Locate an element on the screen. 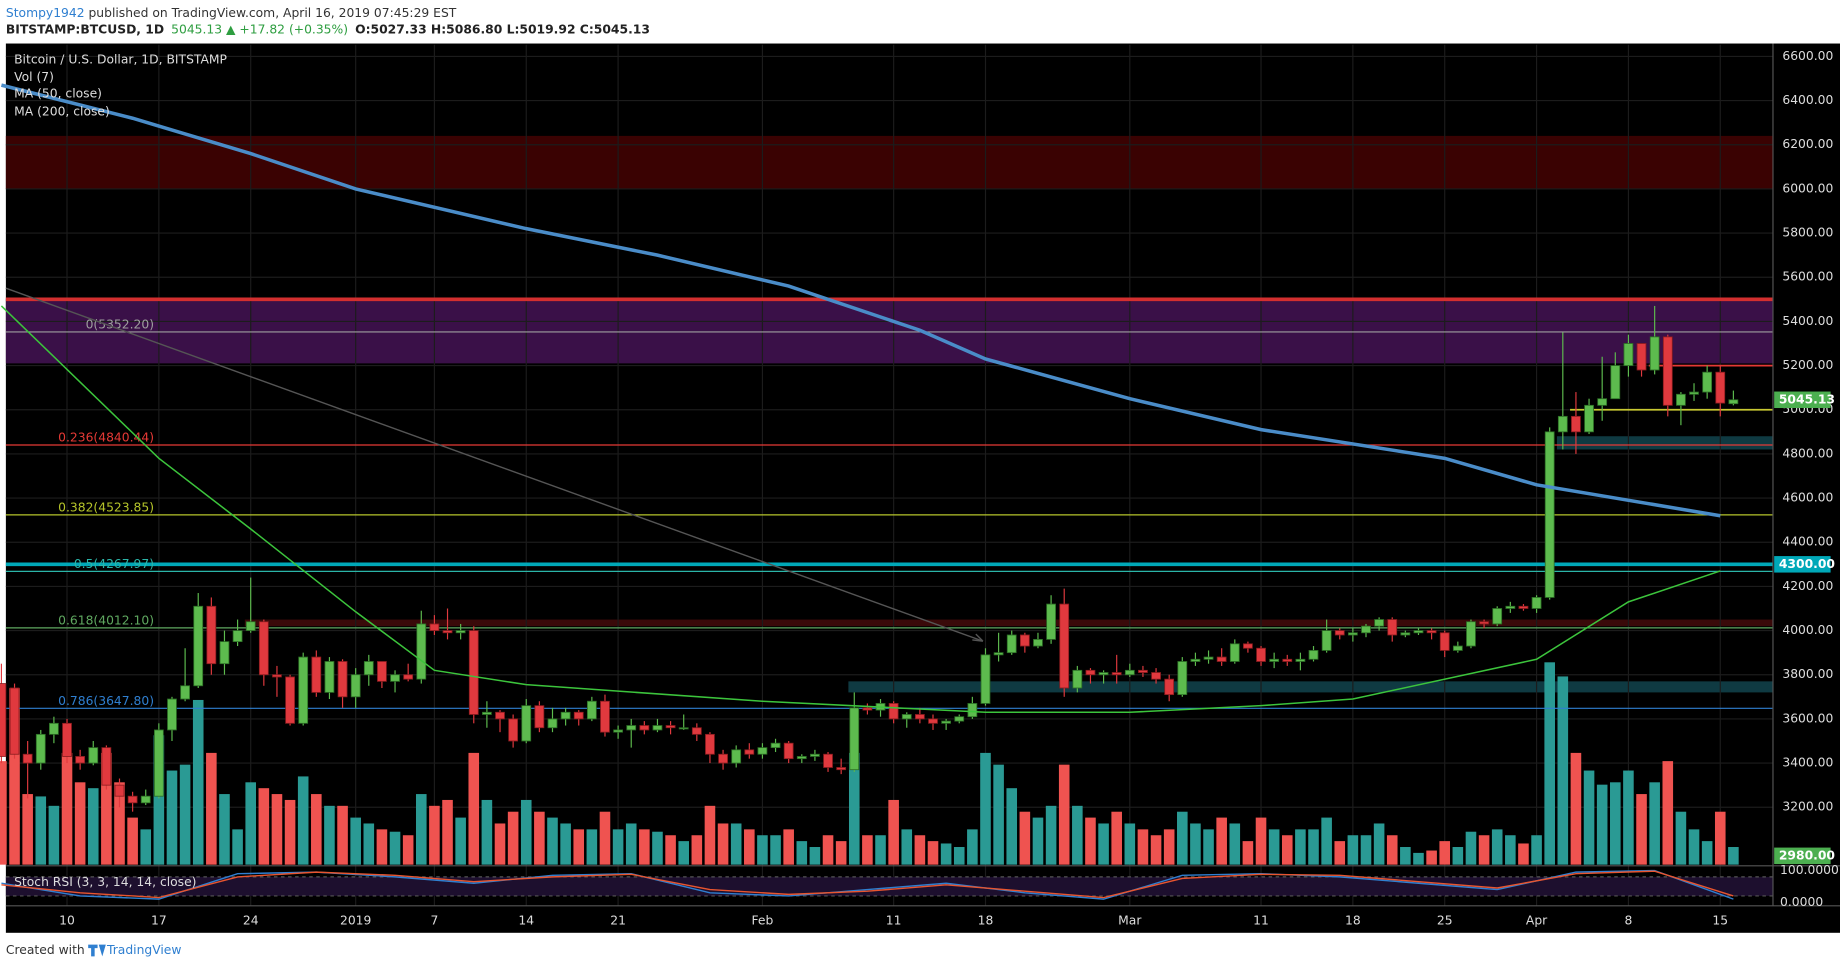 Image resolution: width=1840 pixels, height=967 pixels. x-tick-label: 11 is located at coordinates (894, 921).